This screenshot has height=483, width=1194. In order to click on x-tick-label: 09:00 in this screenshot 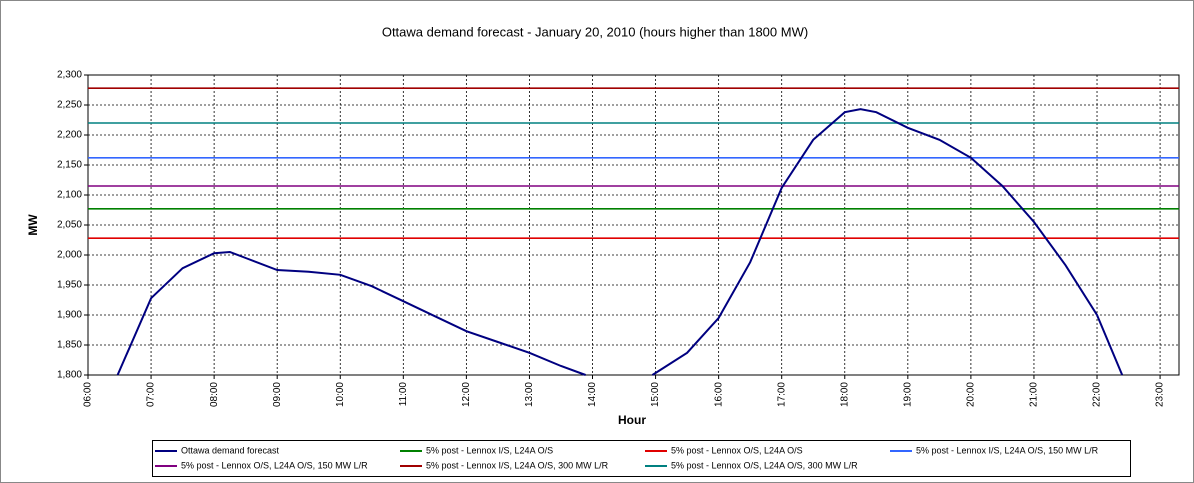, I will do `click(277, 394)`.